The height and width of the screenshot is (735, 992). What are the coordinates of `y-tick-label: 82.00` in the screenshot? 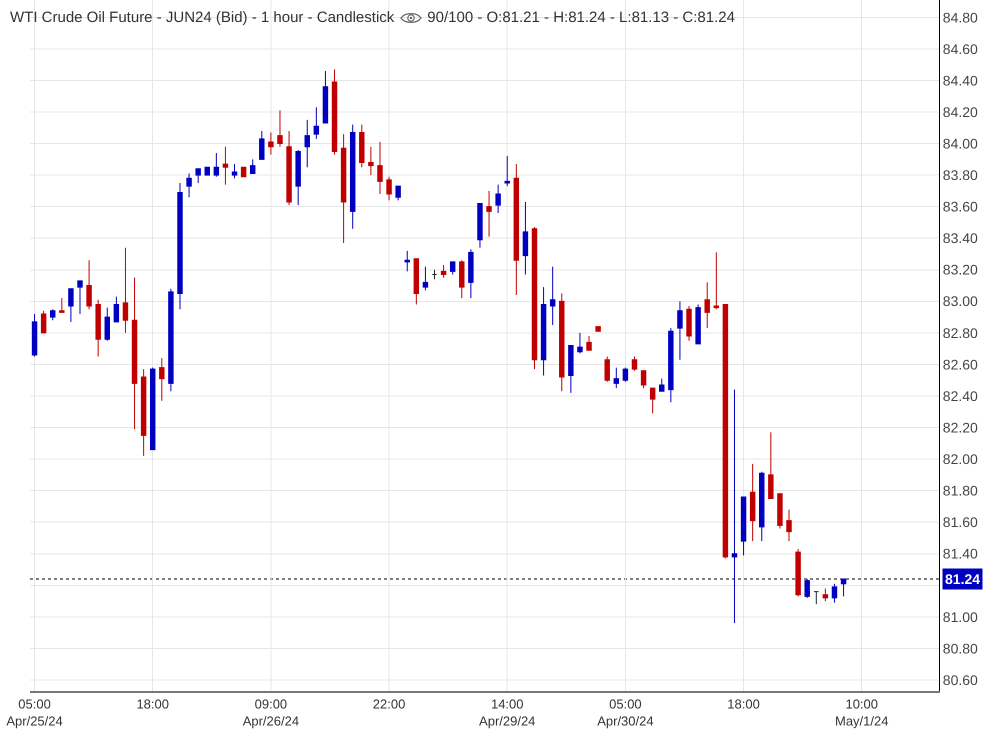 It's located at (960, 458).